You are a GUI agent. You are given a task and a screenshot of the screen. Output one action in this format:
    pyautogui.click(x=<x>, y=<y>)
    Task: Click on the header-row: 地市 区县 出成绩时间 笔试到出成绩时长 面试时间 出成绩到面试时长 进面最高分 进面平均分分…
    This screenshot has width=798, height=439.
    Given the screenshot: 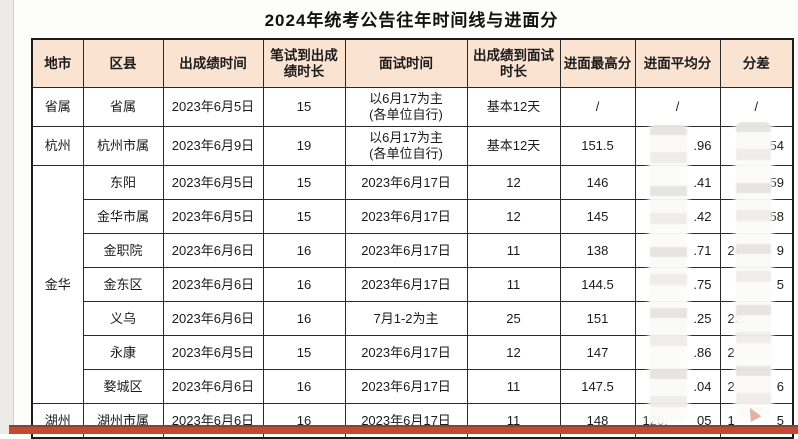 What is the action you would take?
    pyautogui.click(x=412, y=63)
    